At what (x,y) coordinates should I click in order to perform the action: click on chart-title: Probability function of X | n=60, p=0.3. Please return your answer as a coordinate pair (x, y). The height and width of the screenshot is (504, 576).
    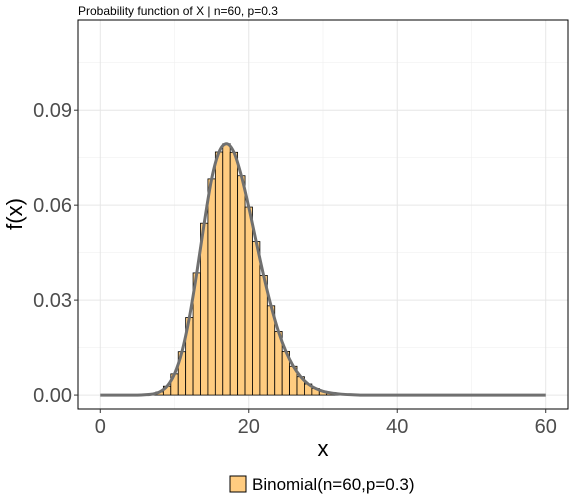
    Looking at the image, I should click on (178, 11).